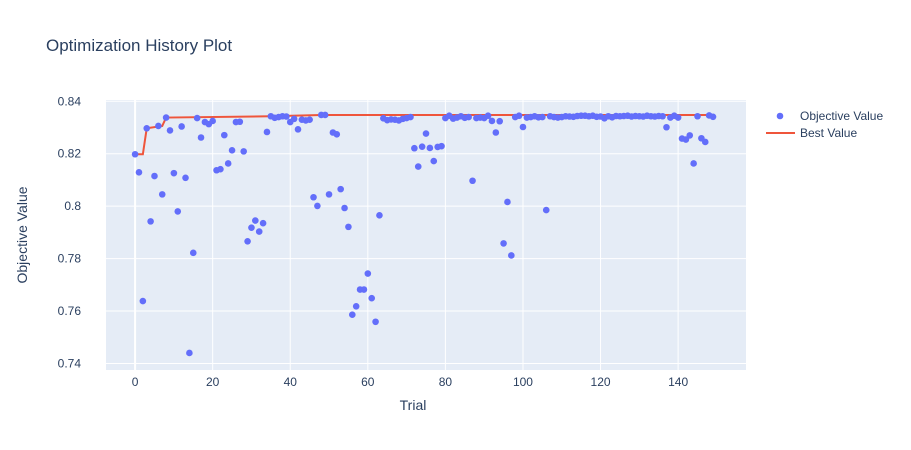  Describe the element at coordinates (601, 382) in the screenshot. I see `x-tick-label: 120` at that location.